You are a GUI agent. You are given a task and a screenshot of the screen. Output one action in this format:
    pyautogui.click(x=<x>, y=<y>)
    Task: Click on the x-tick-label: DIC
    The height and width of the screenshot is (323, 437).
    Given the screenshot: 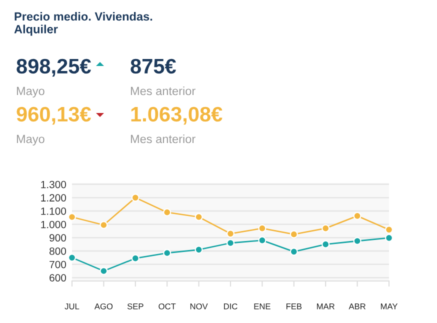 What is the action you would take?
    pyautogui.click(x=231, y=306)
    